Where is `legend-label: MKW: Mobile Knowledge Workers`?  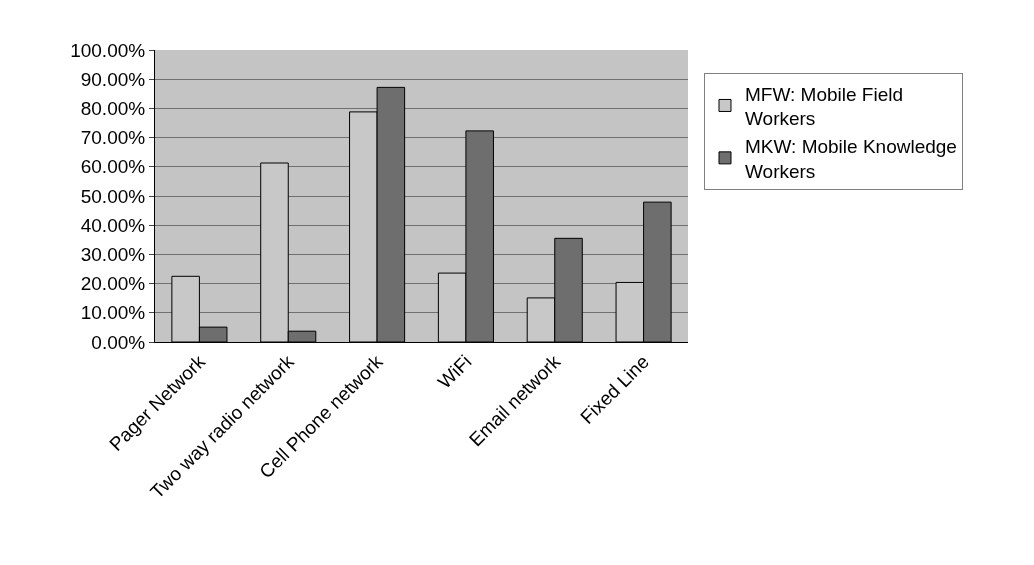 legend-label: MKW: Mobile Knowledge Workers is located at coordinates (850, 158).